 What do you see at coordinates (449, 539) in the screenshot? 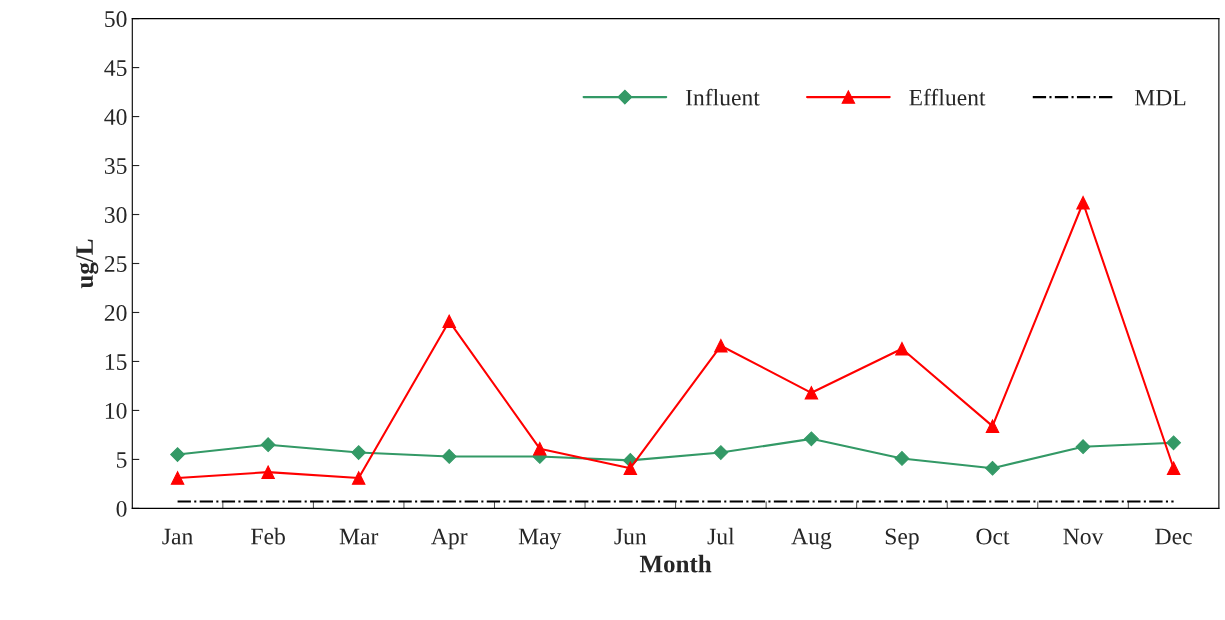
I see `x-tick-label: Apr` at bounding box center [449, 539].